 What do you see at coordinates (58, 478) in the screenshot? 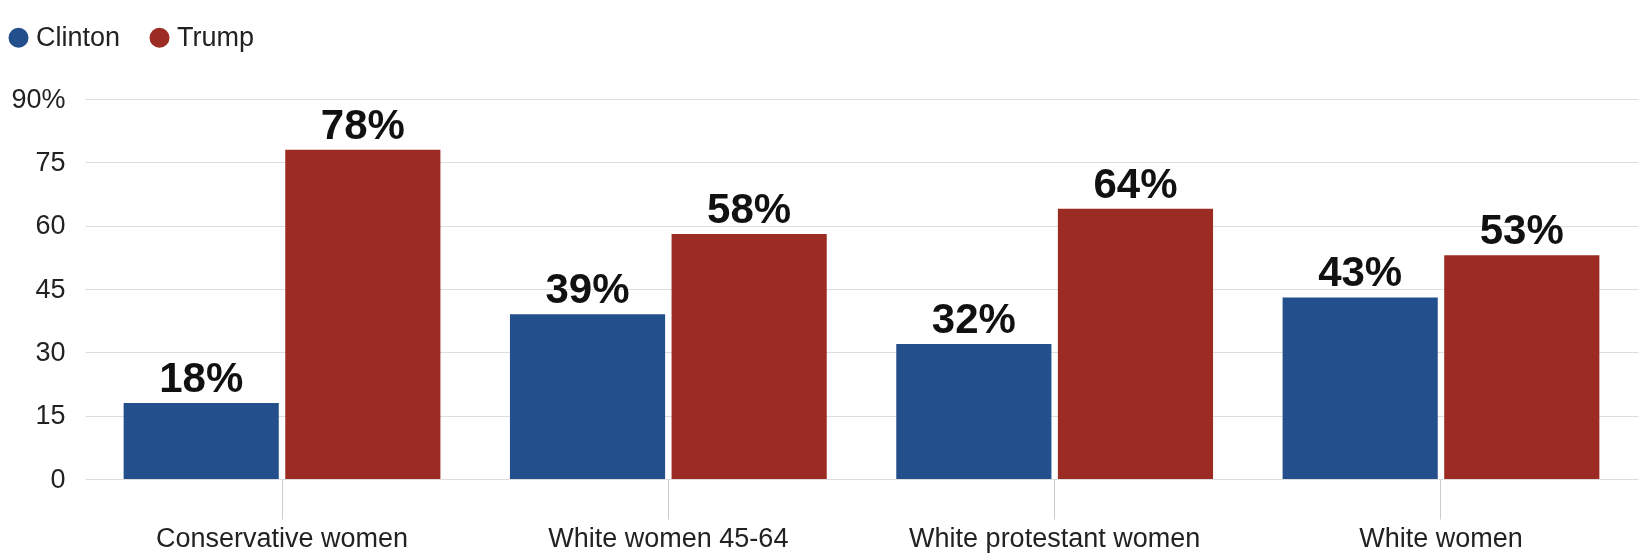
I see `y-tick-label: 0` at bounding box center [58, 478].